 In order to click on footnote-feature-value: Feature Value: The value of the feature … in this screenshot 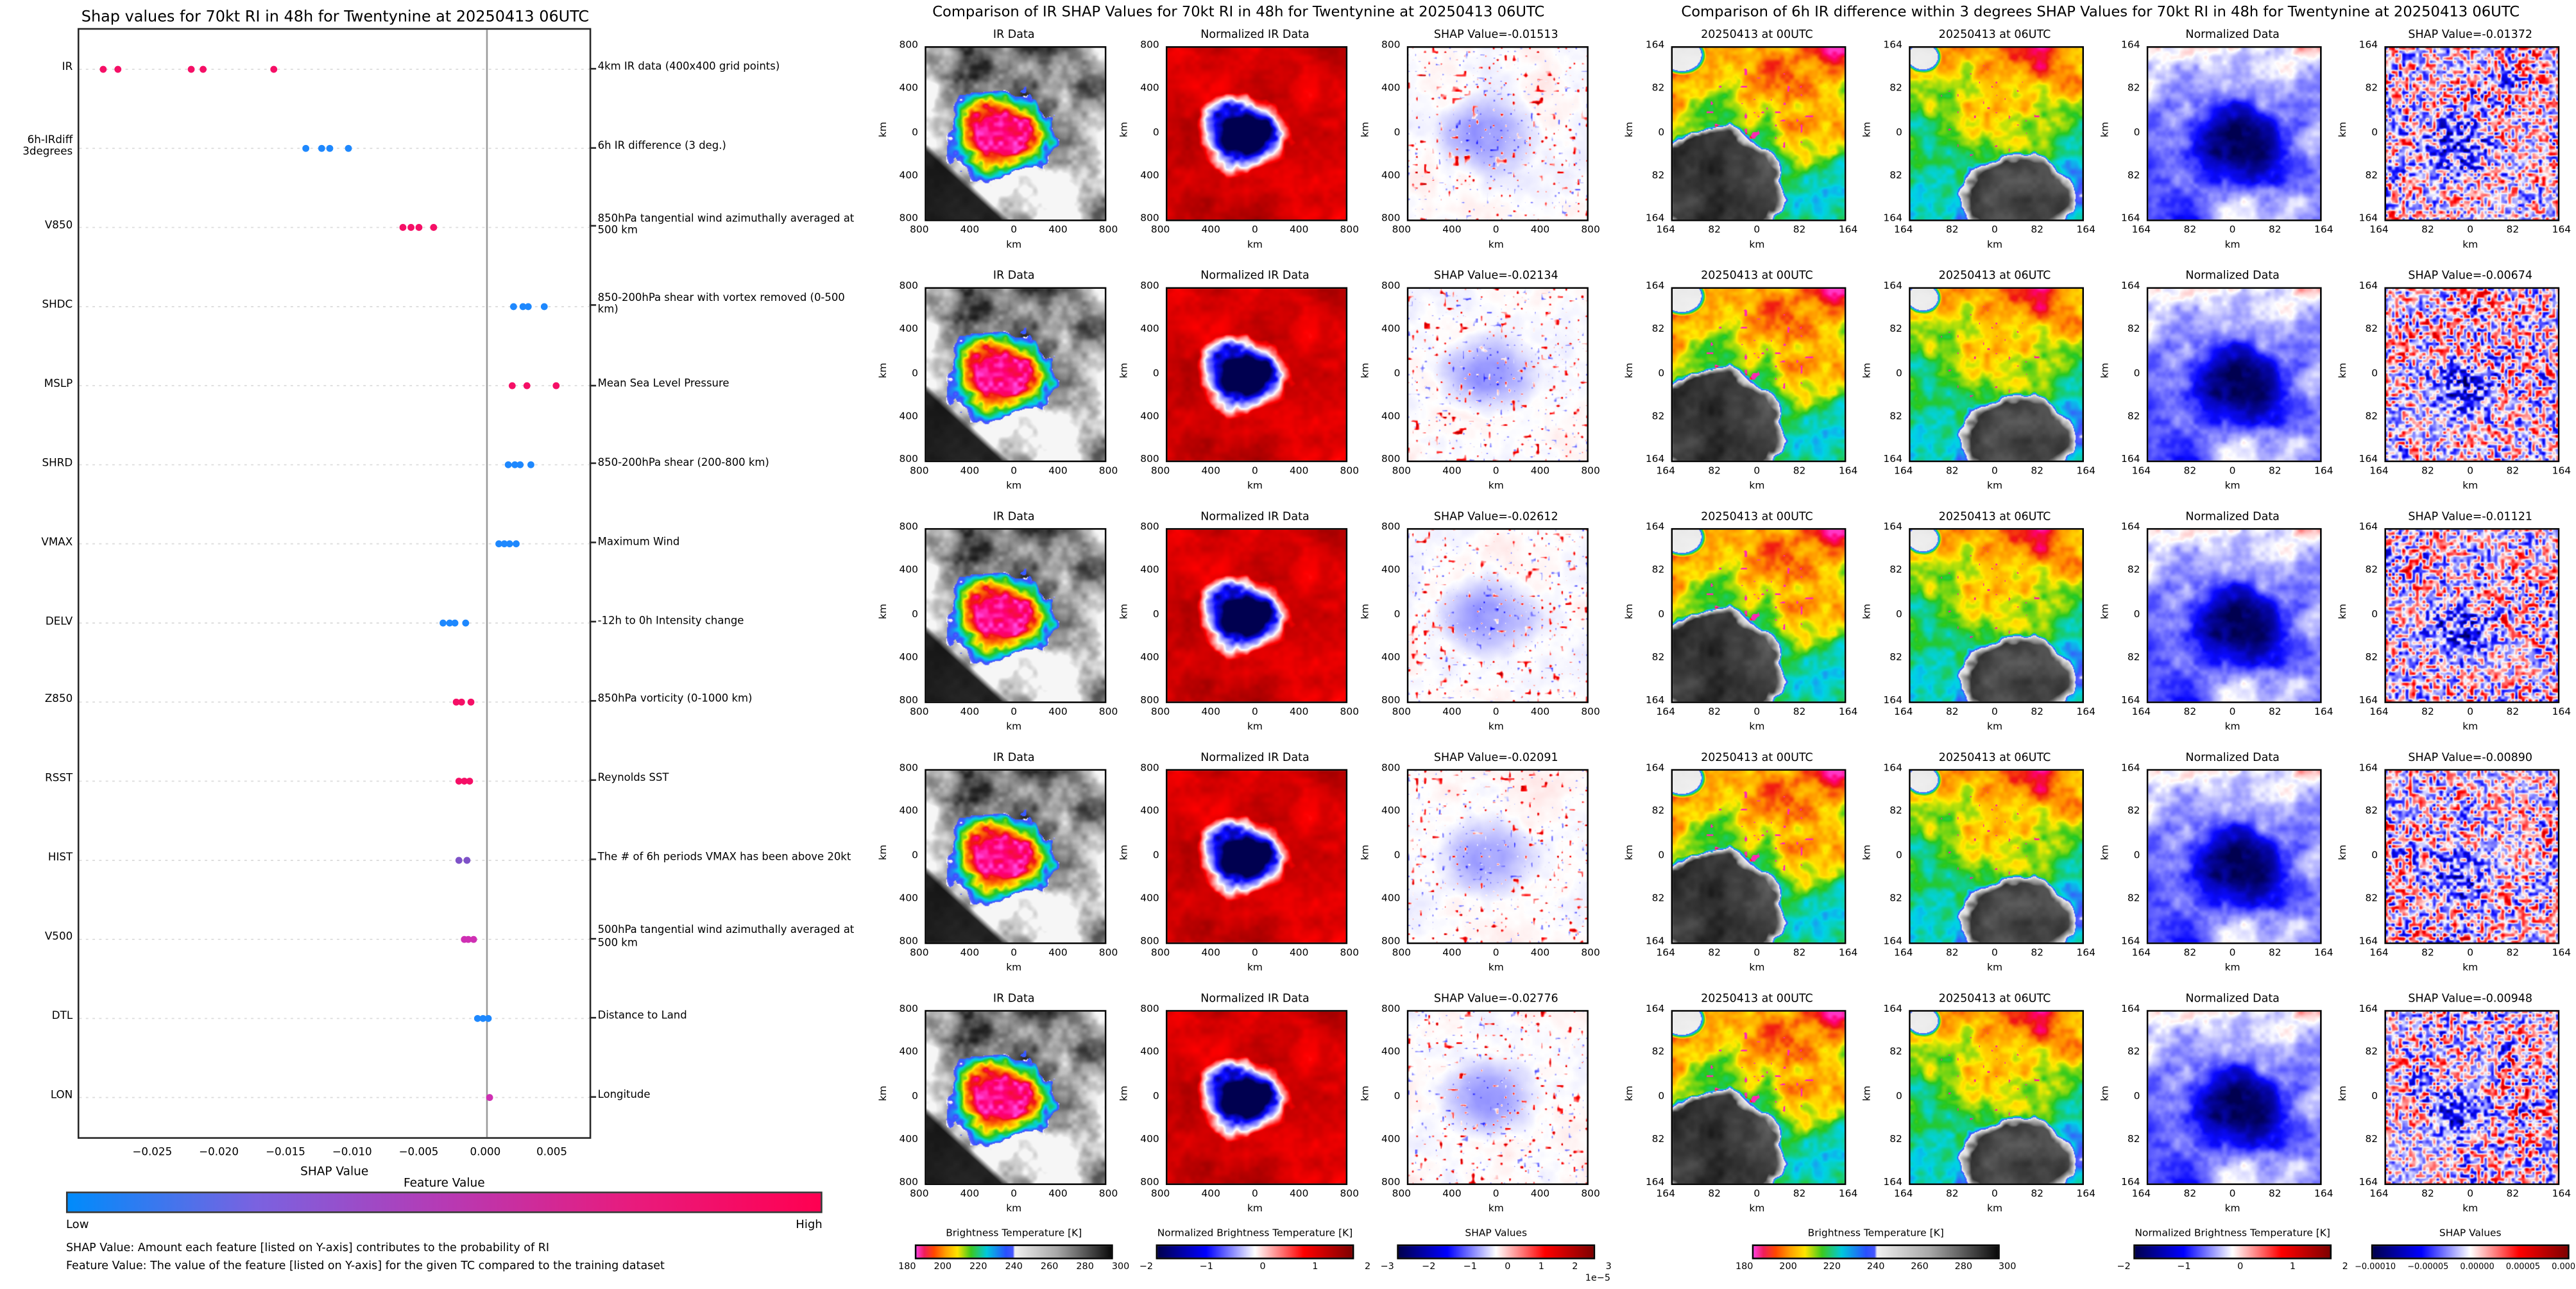, I will do `click(365, 1266)`.